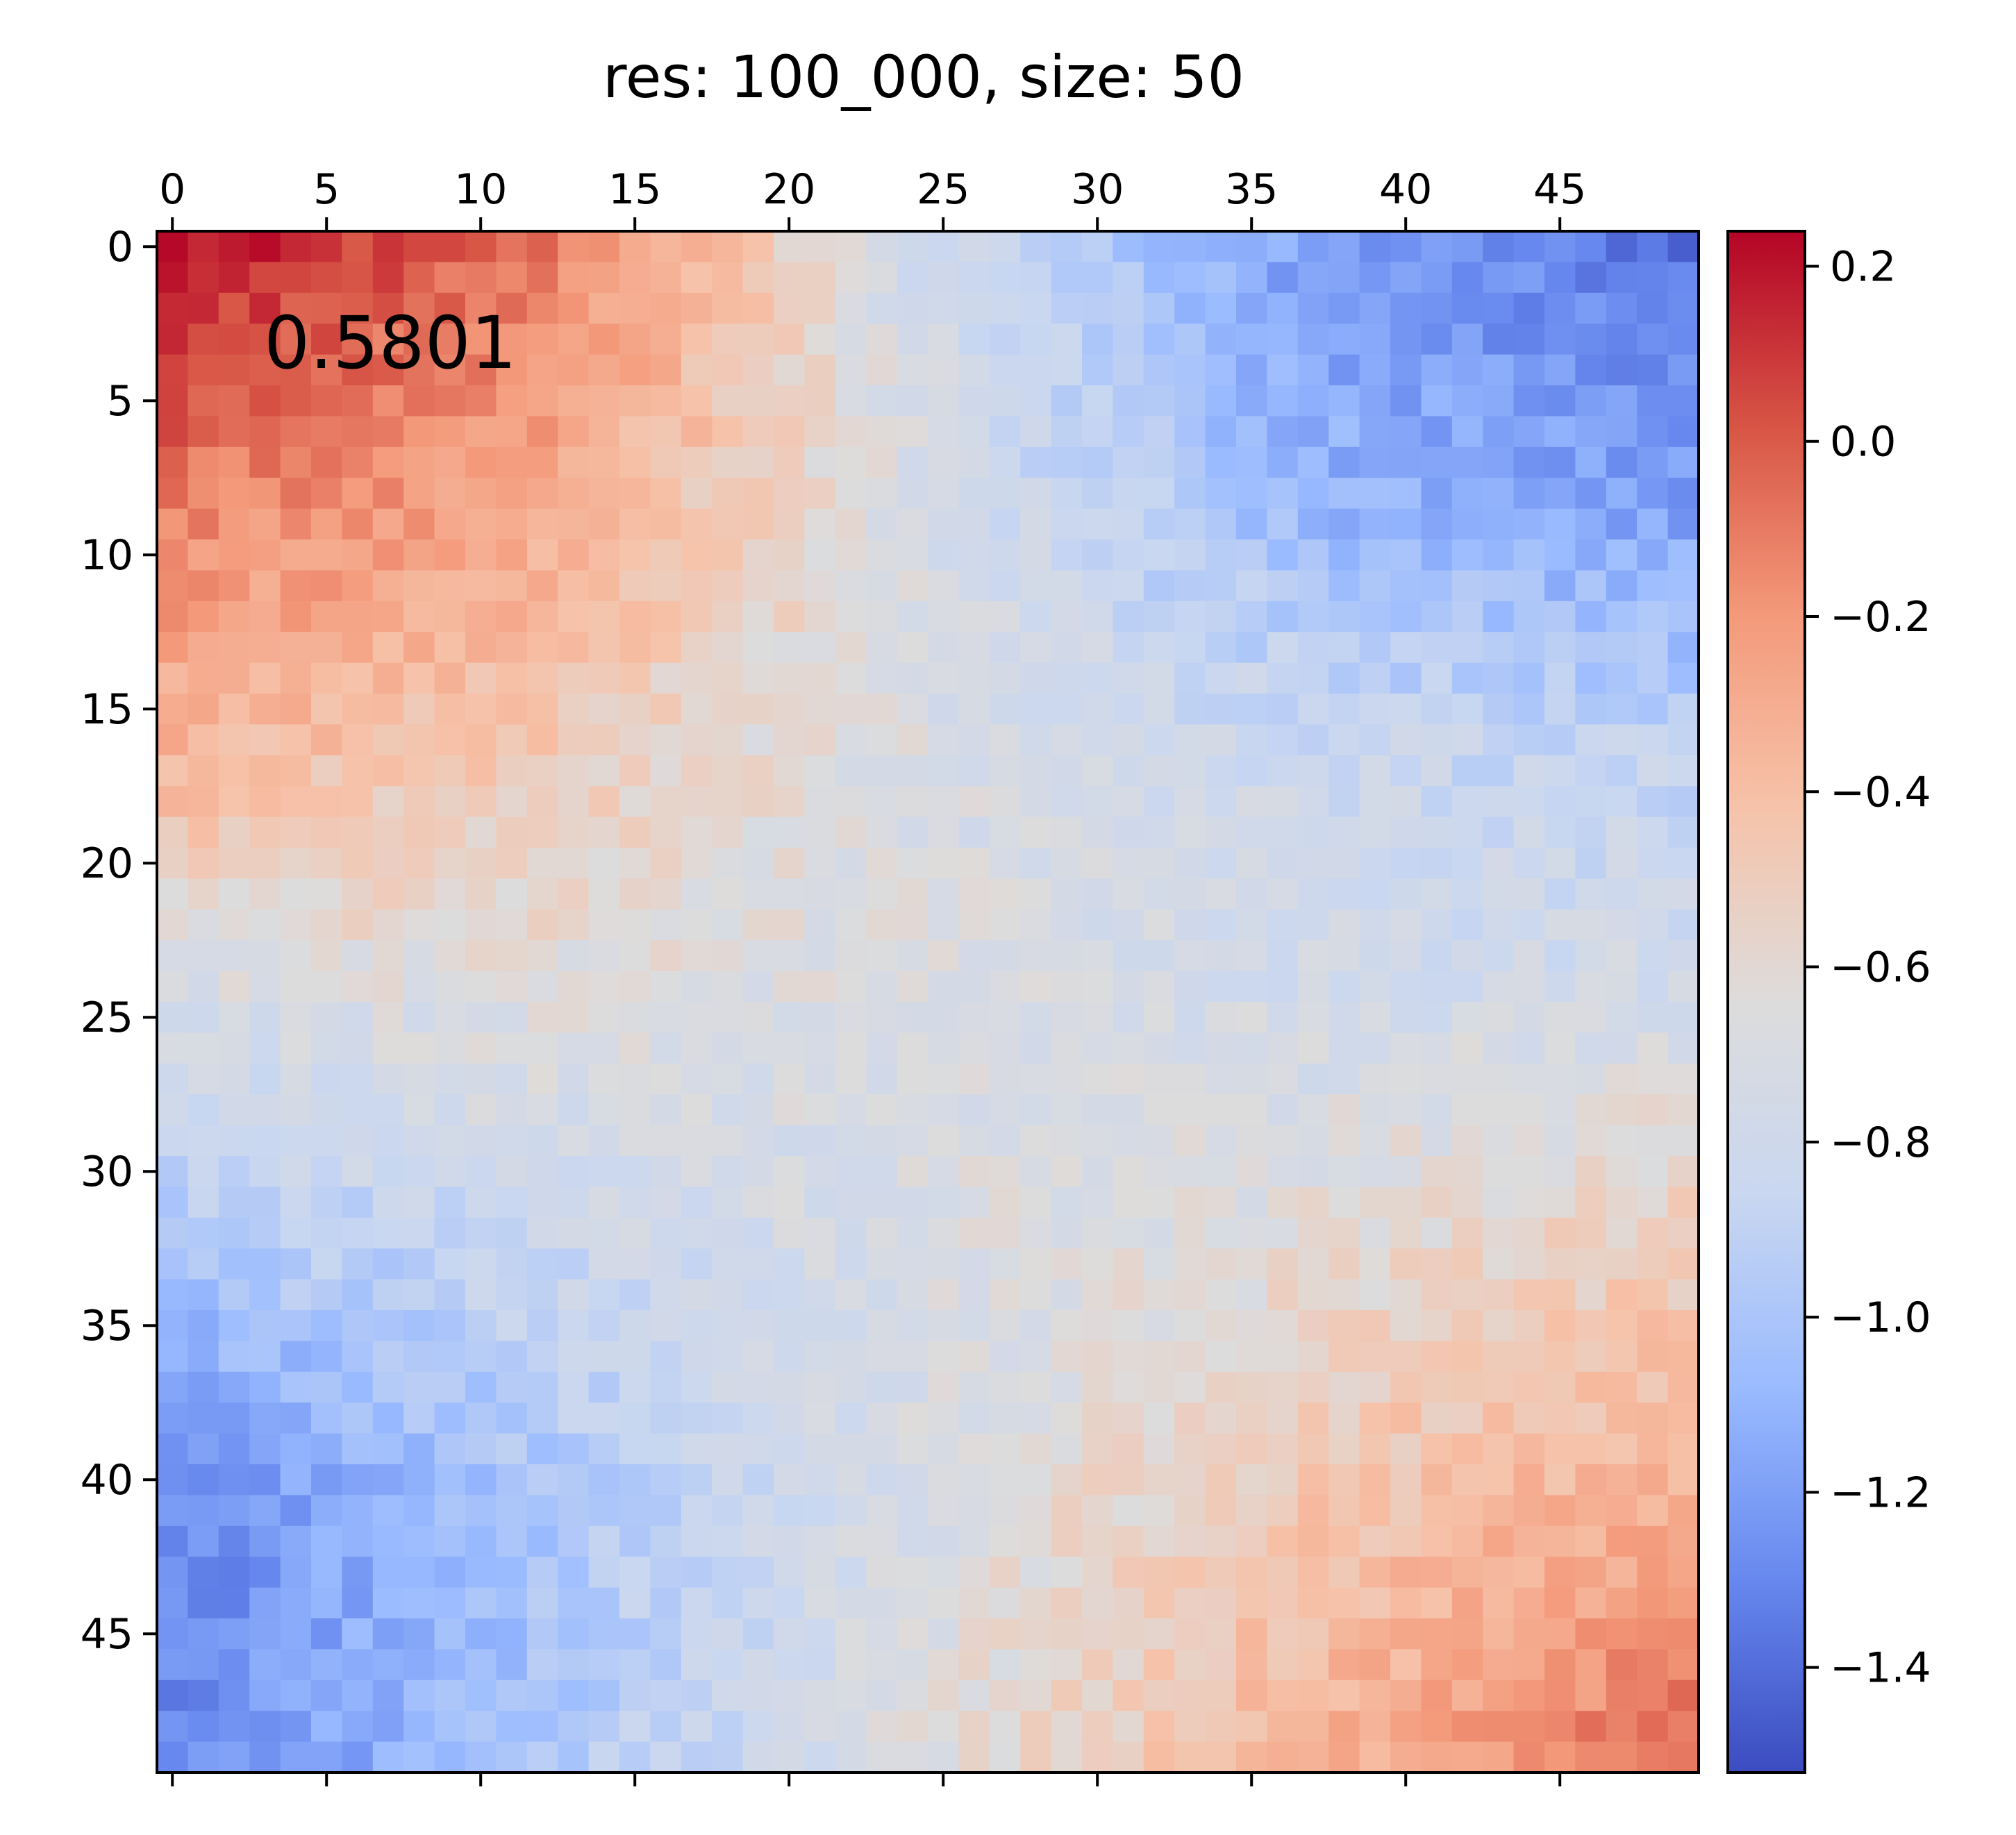 The image size is (2016, 1835). Describe the element at coordinates (789, 189) in the screenshot. I see `x-tick-label: 20` at that location.